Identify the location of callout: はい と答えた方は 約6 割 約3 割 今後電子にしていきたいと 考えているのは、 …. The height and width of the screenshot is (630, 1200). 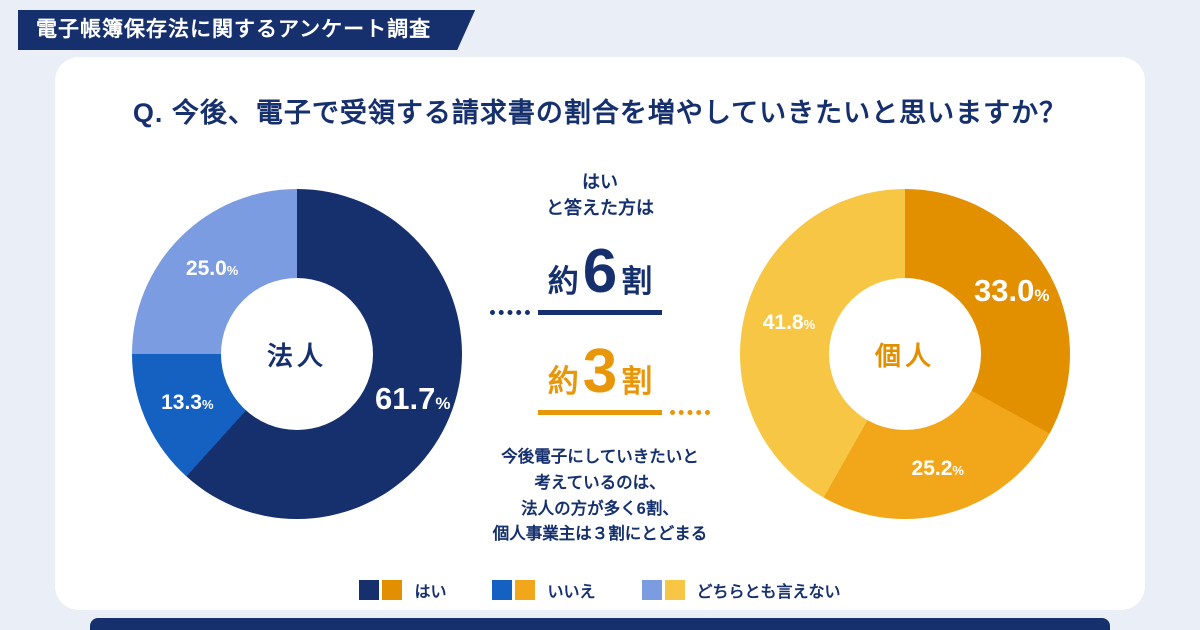
(600, 358).